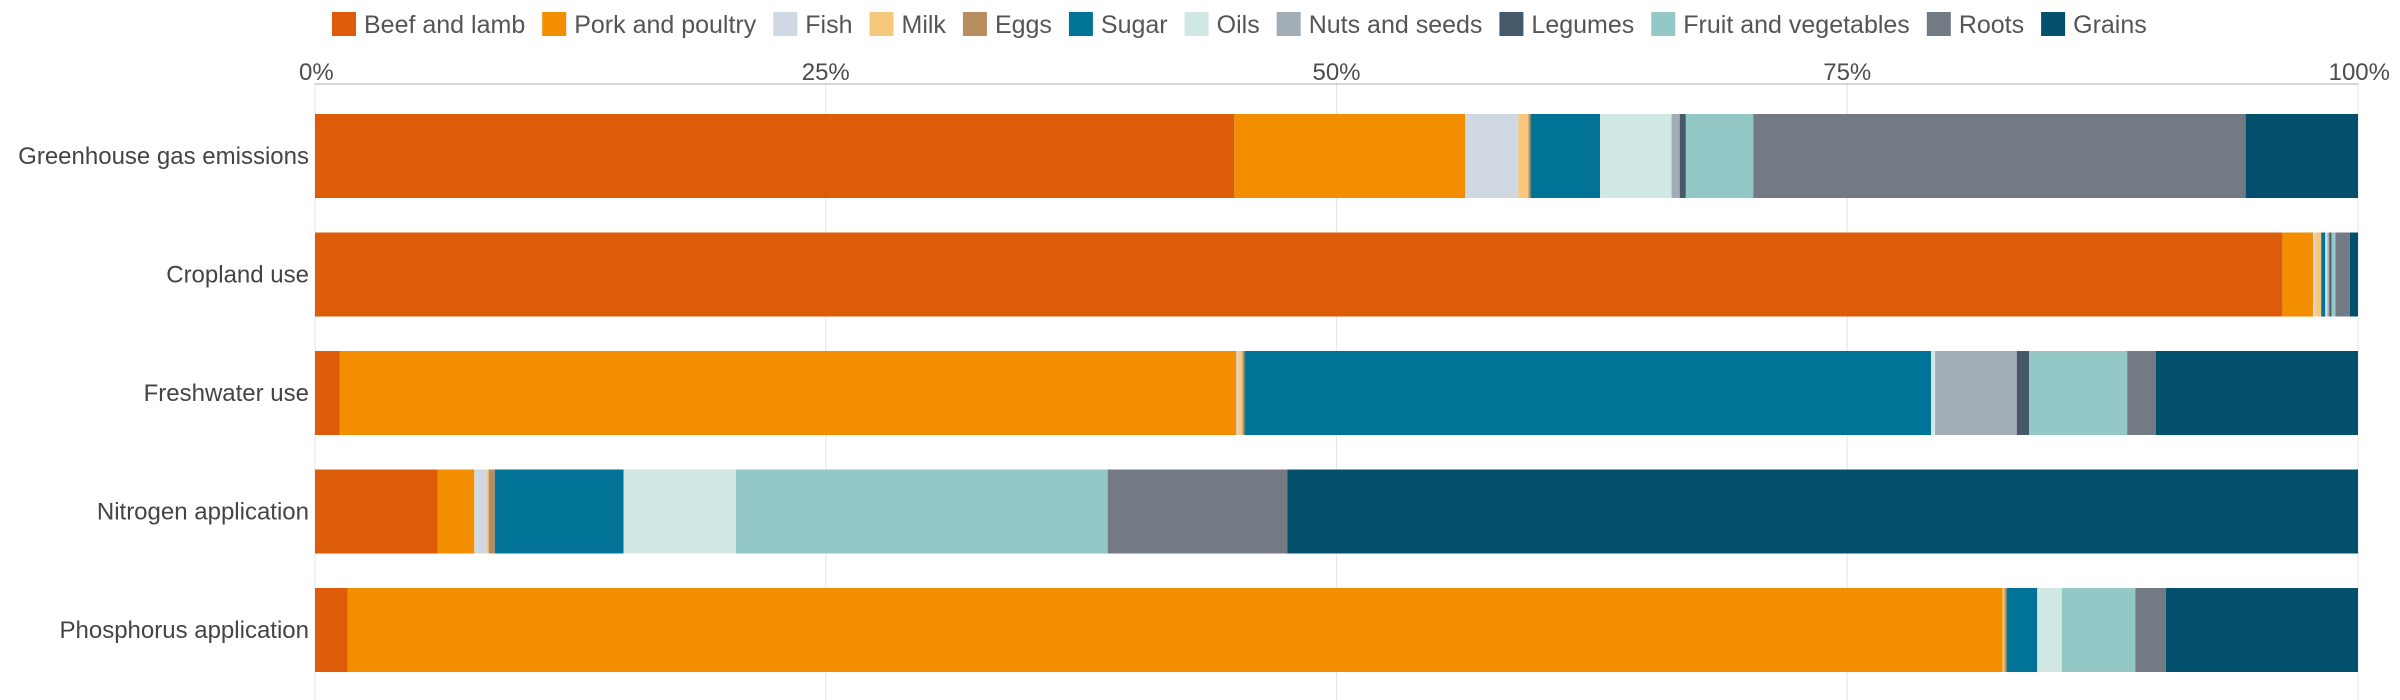  Describe the element at coordinates (1023, 25) in the screenshot. I see `legend-label: Eggs` at that location.